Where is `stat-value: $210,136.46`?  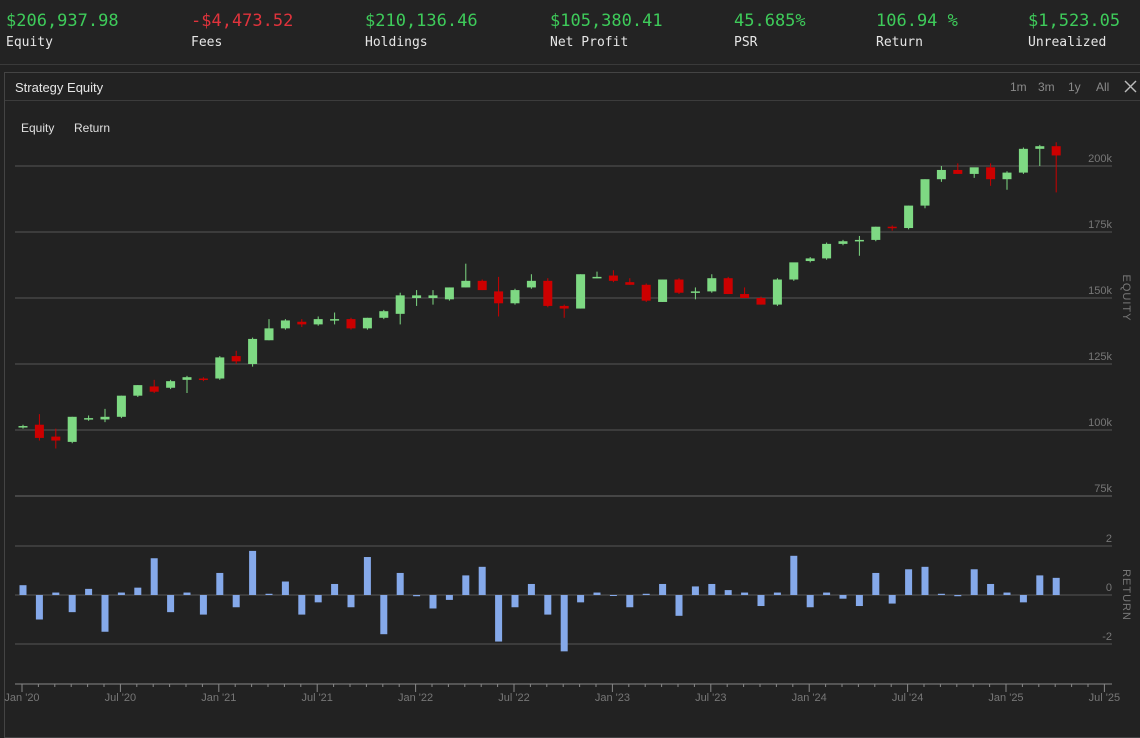 stat-value: $210,136.46 is located at coordinates (421, 21).